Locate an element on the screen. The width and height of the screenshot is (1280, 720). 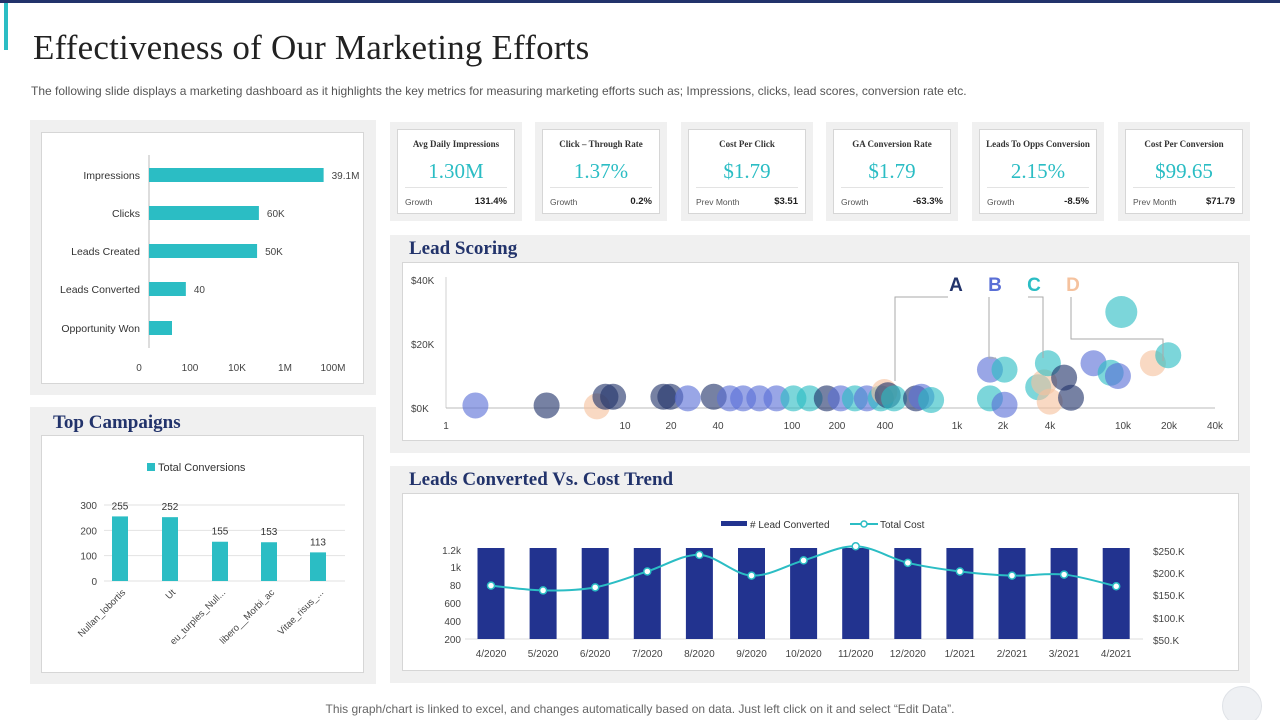
trend-x-tick: 2/2021 is located at coordinates (1012, 654).